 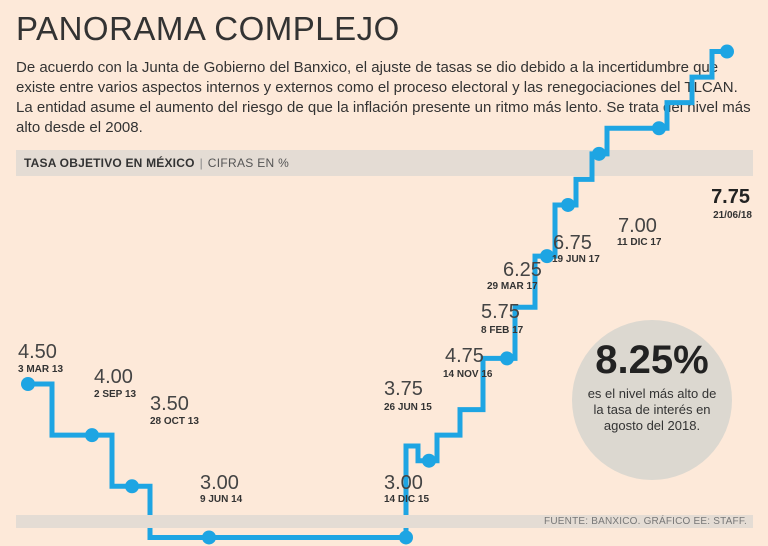 I want to click on point-date-label: 3 MAR 13, so click(x=40, y=369).